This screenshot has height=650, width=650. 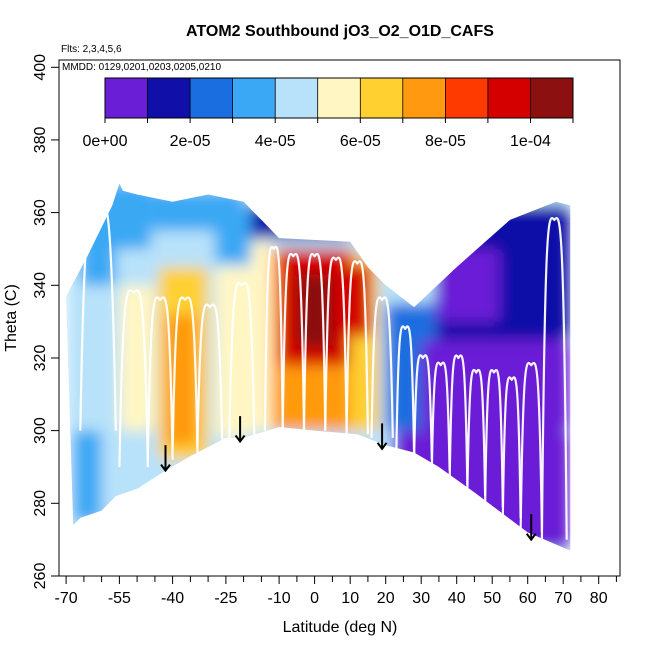 What do you see at coordinates (40, 358) in the screenshot?
I see `y-tick-label: 320` at bounding box center [40, 358].